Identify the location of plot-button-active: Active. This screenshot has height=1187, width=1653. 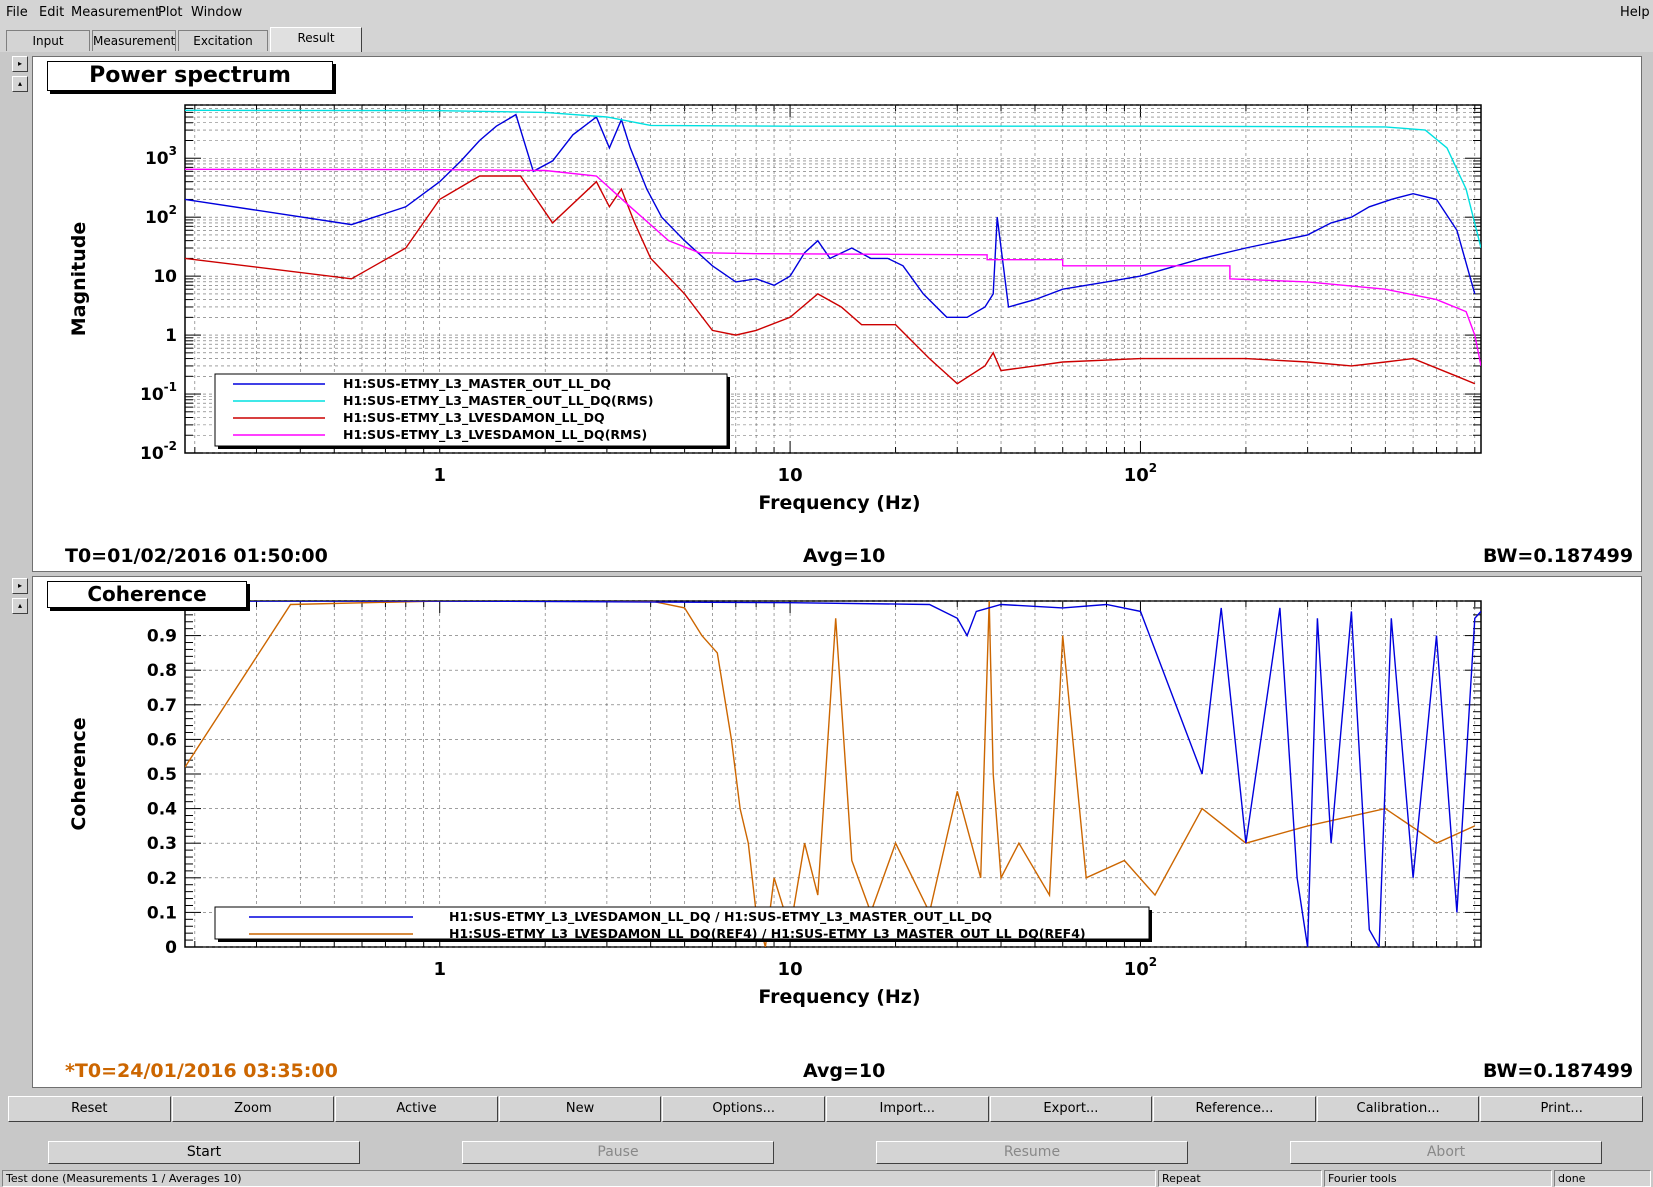
(416, 1109).